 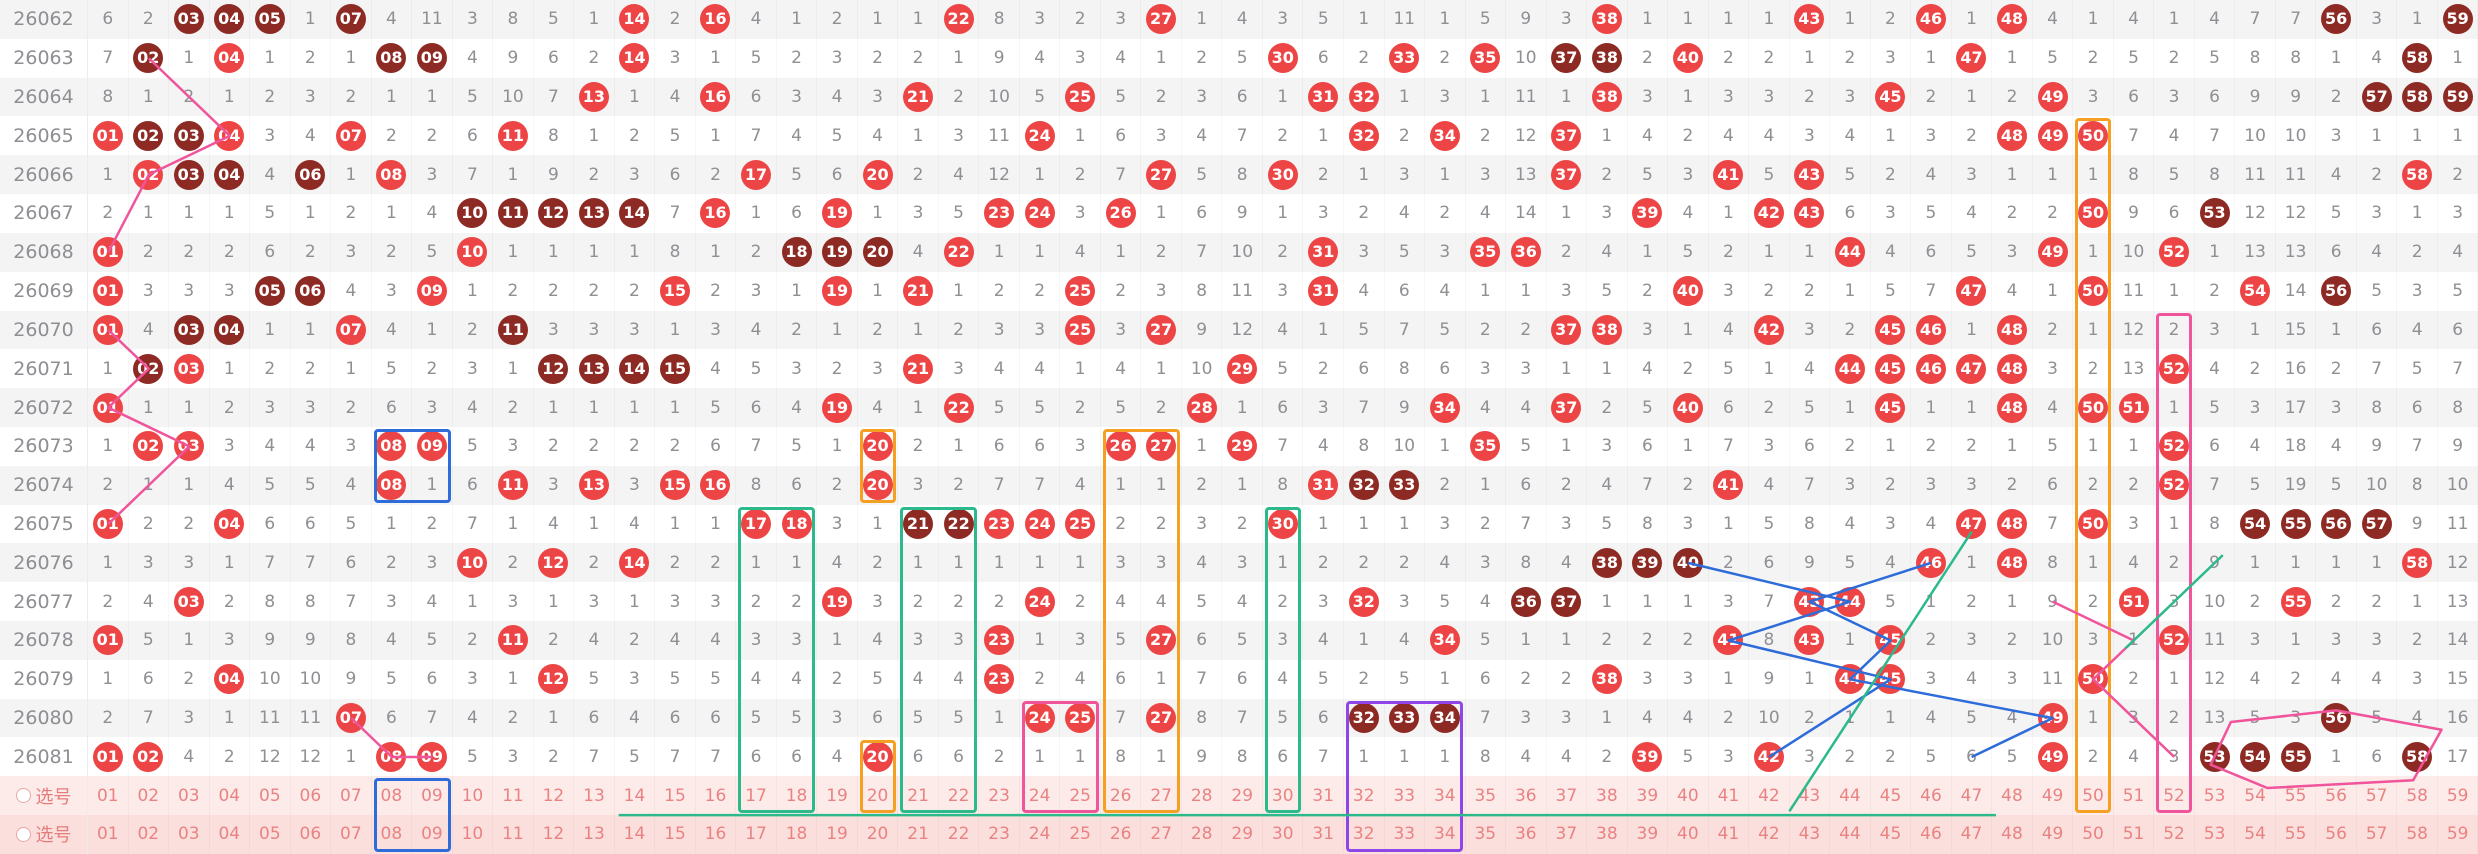 I want to click on select-number: 04, so click(x=230, y=834).